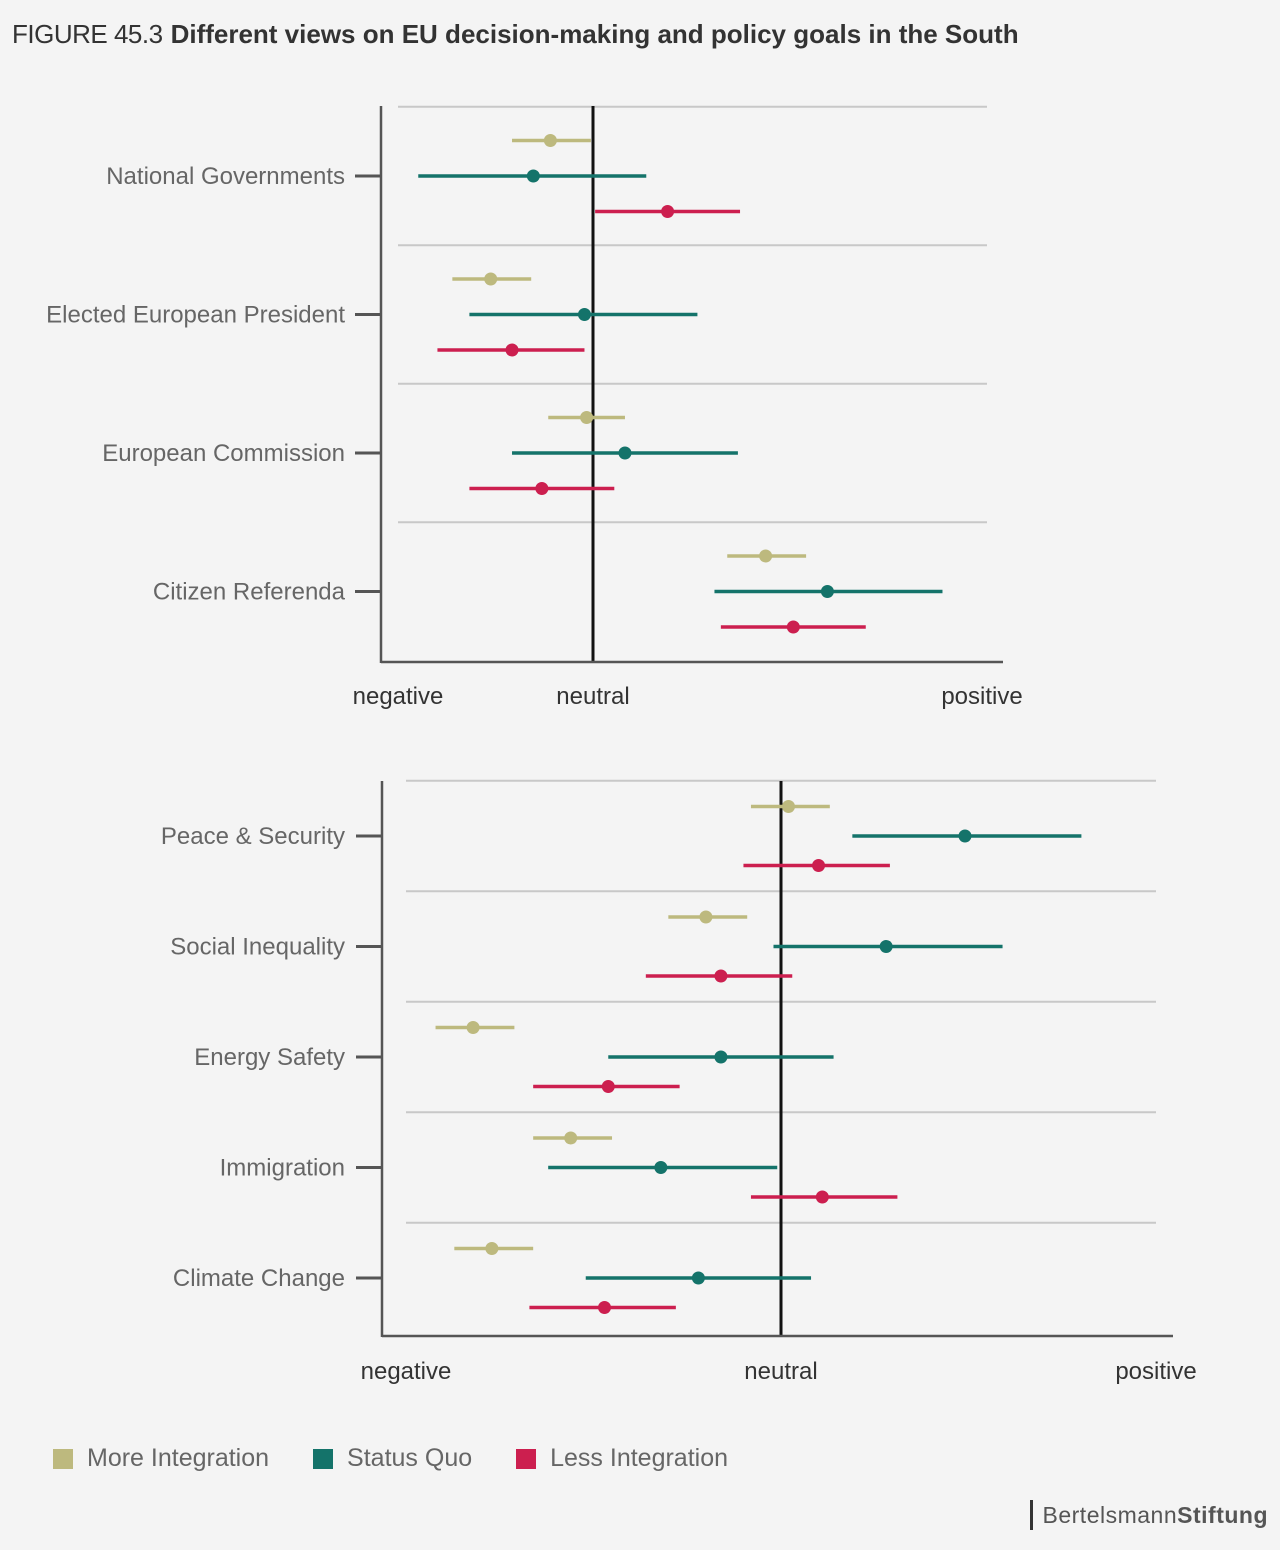 This screenshot has height=1550, width=1280. I want to click on panel2-point-social-inequality-less-integration, so click(721, 976).